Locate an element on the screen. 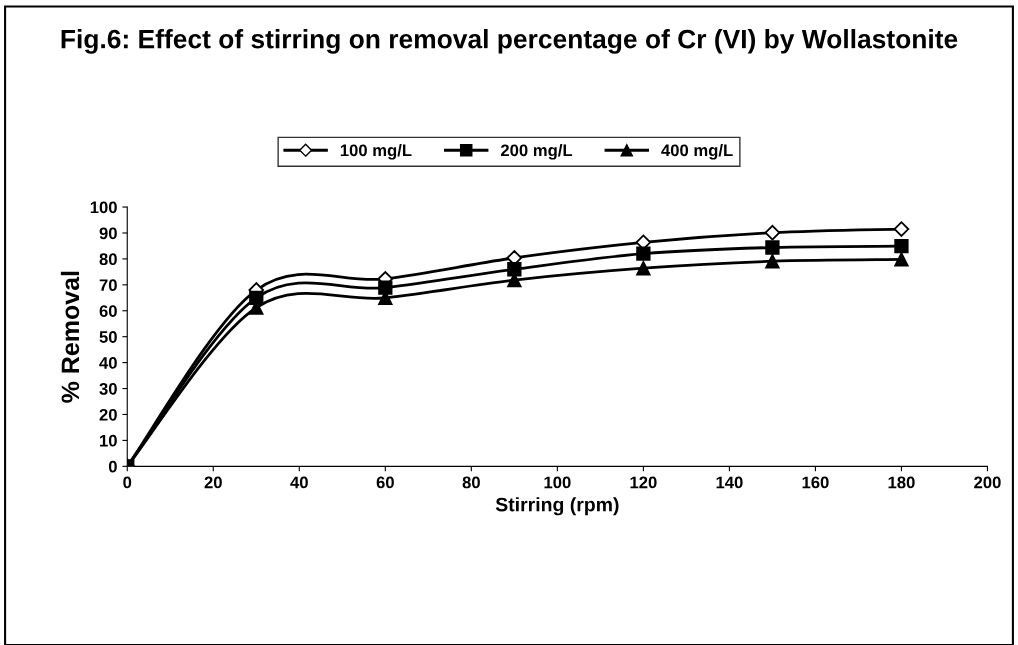 The height and width of the screenshot is (645, 1018). x-axis-title: Stirring (rpm) is located at coordinates (557, 506).